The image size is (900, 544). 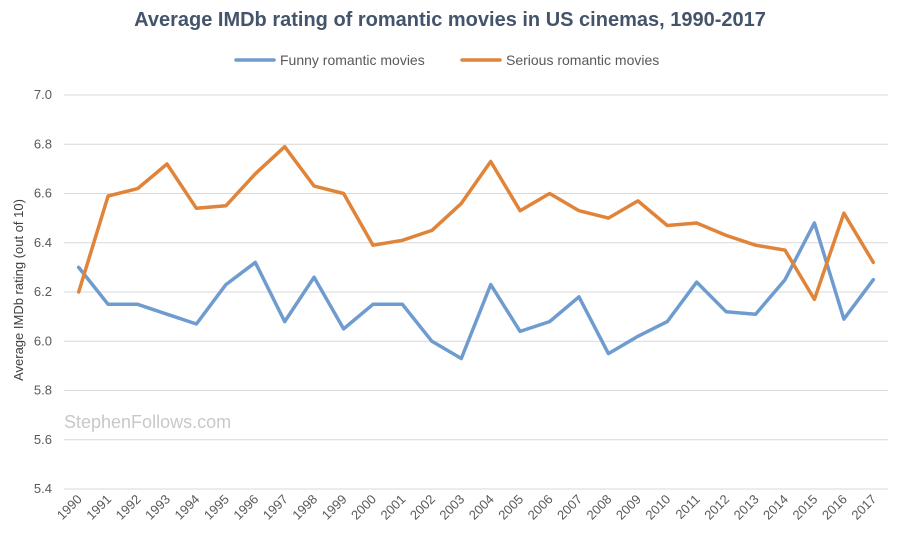 What do you see at coordinates (43, 242) in the screenshot?
I see `y-tick-label: 6.4` at bounding box center [43, 242].